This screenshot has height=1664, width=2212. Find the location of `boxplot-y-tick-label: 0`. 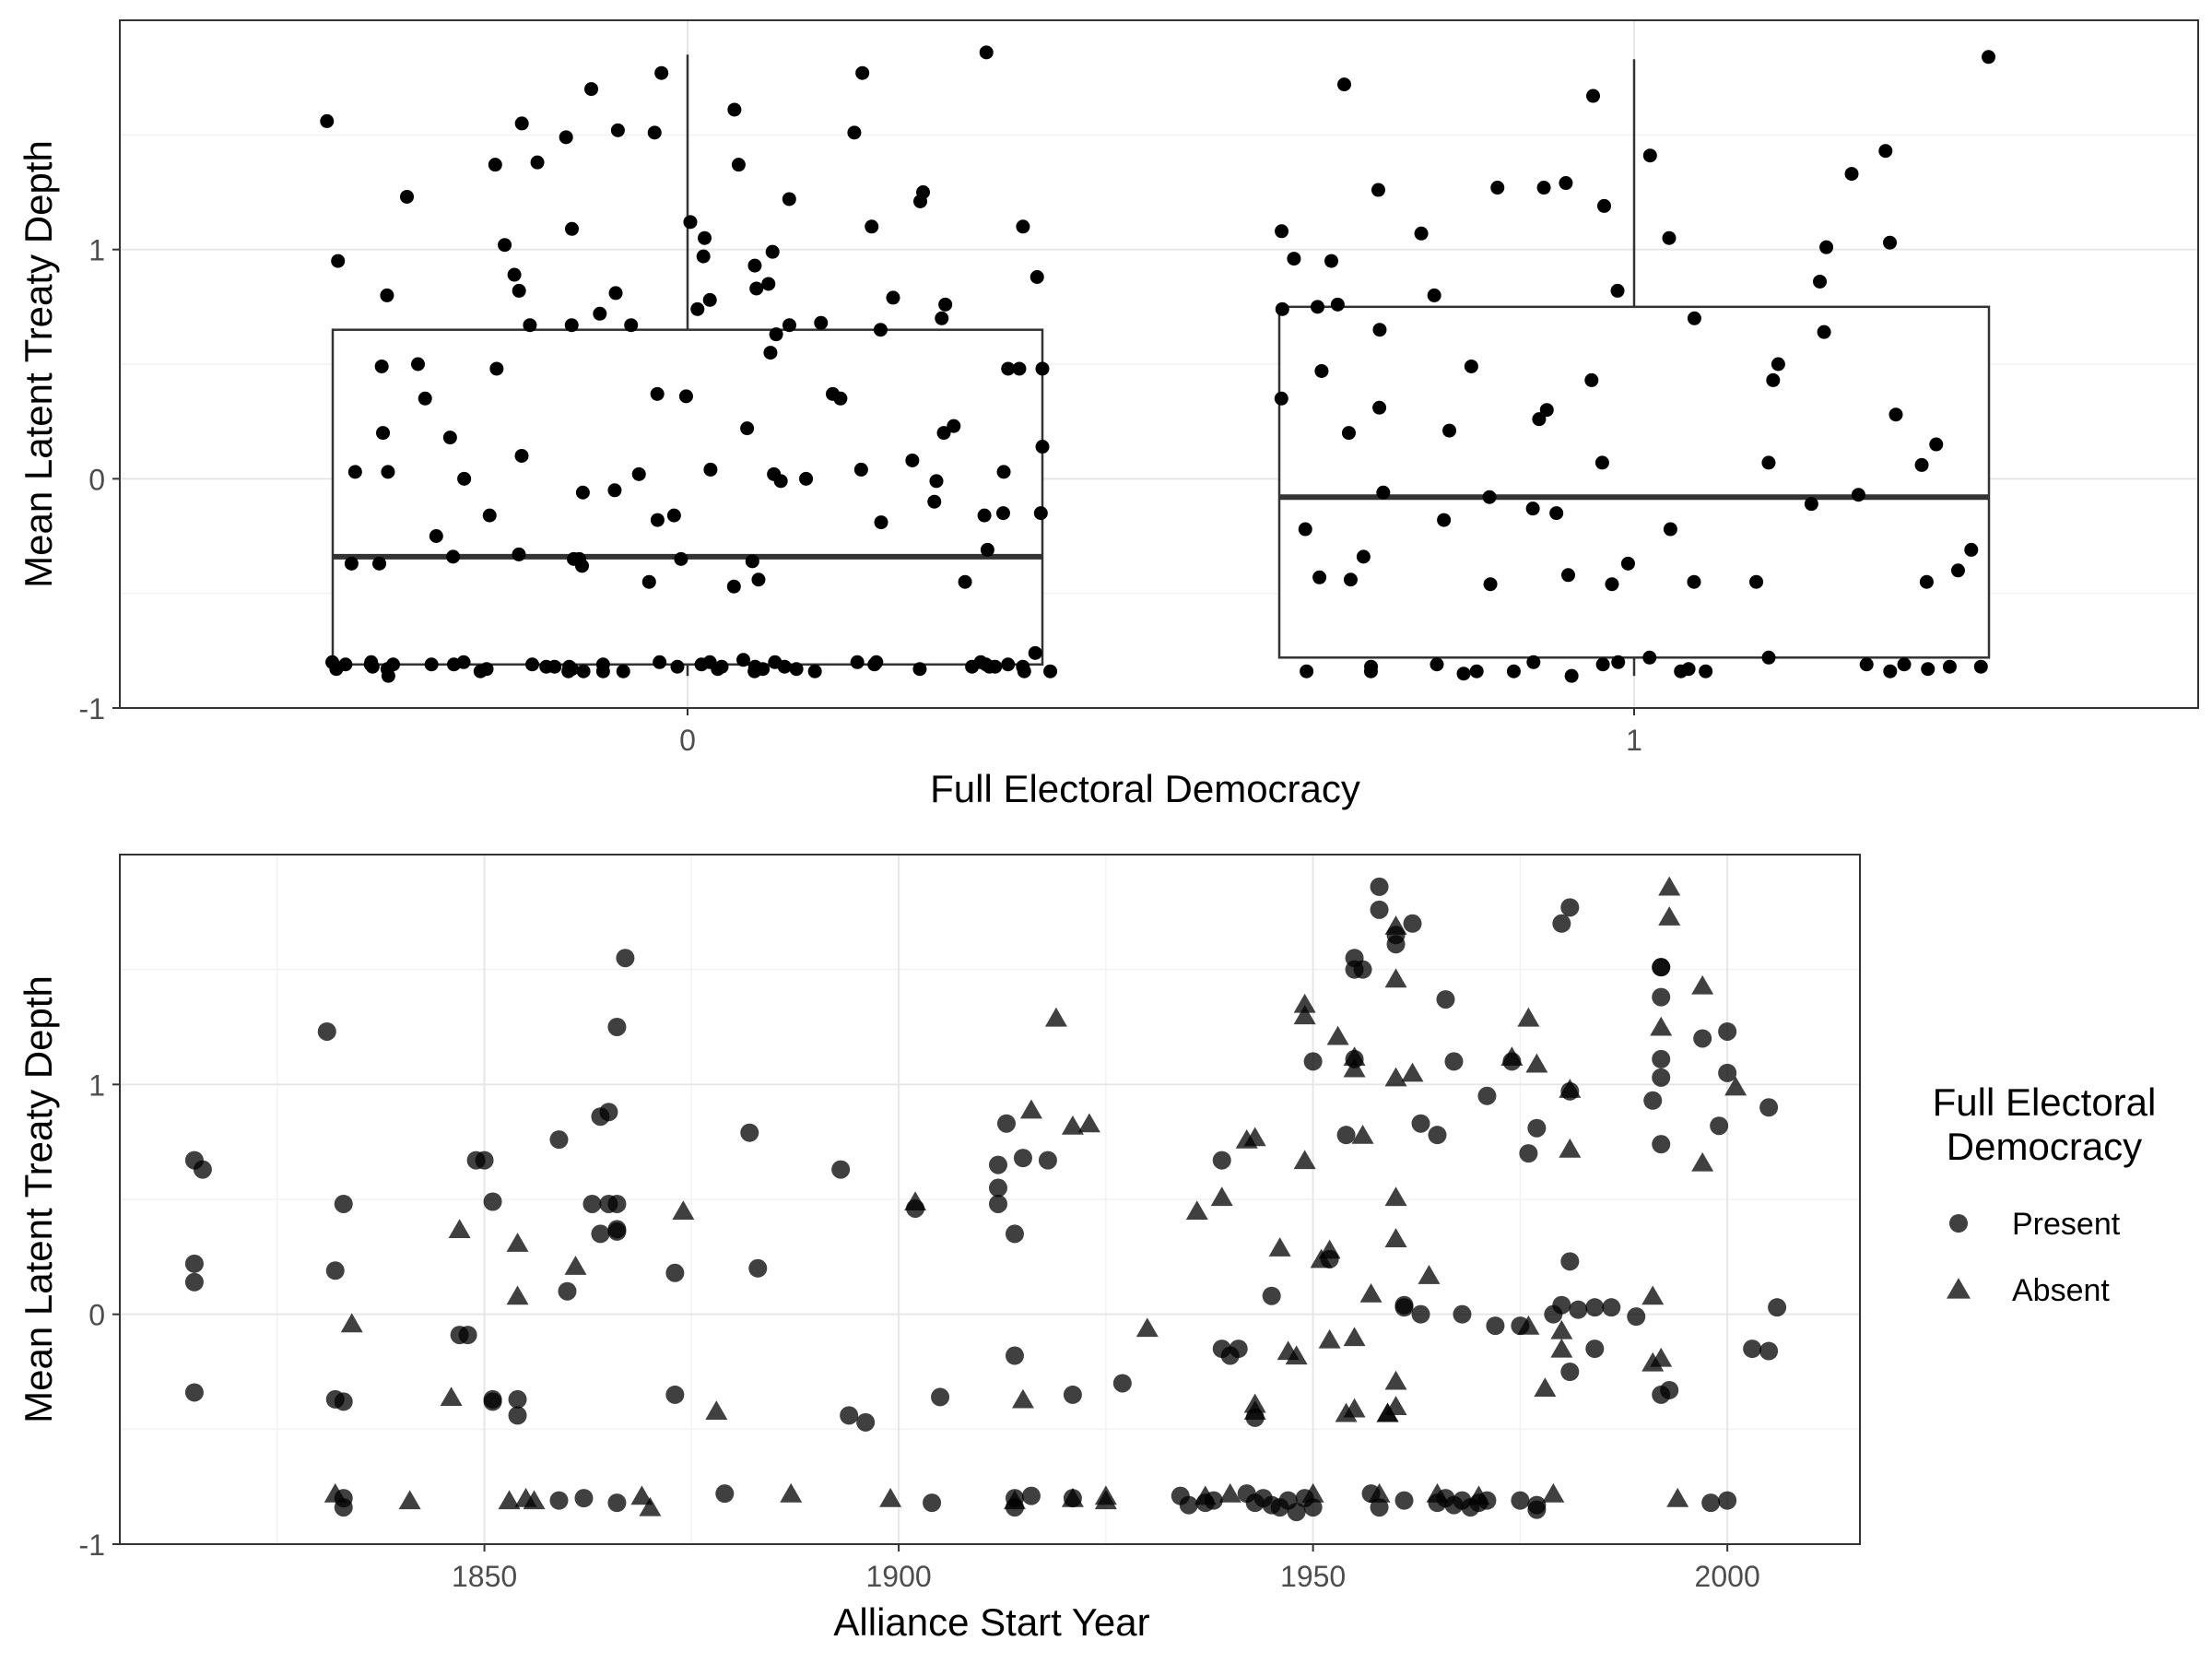

boxplot-y-tick-label: 0 is located at coordinates (96, 479).